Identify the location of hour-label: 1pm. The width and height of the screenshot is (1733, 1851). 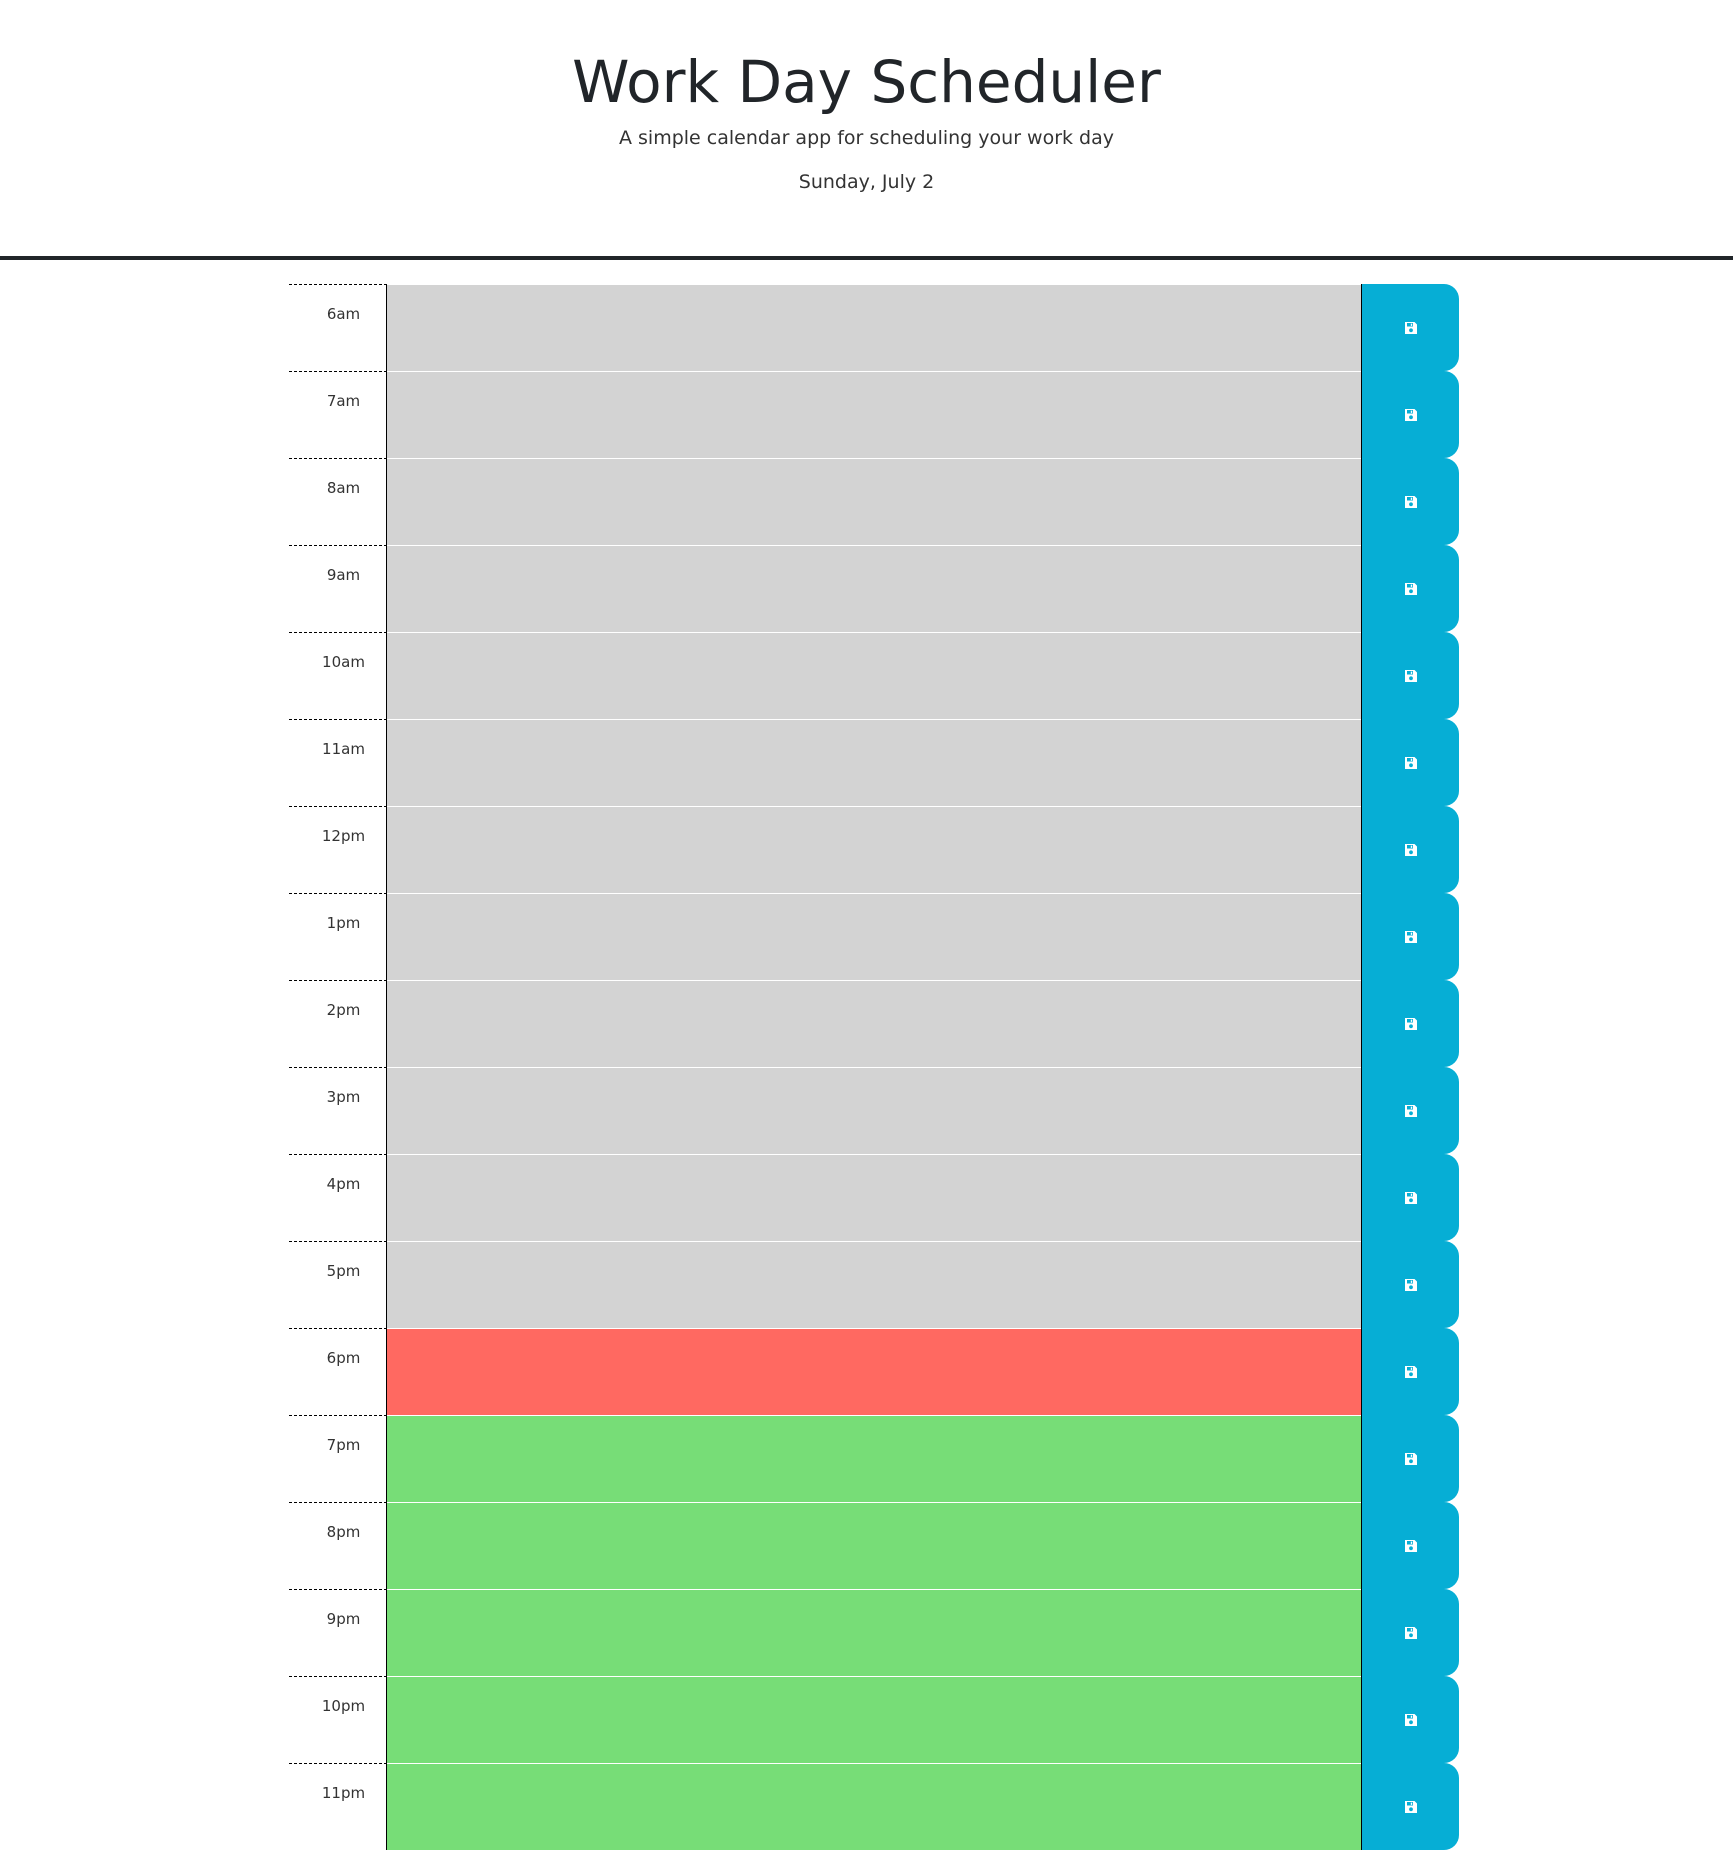
(338, 936).